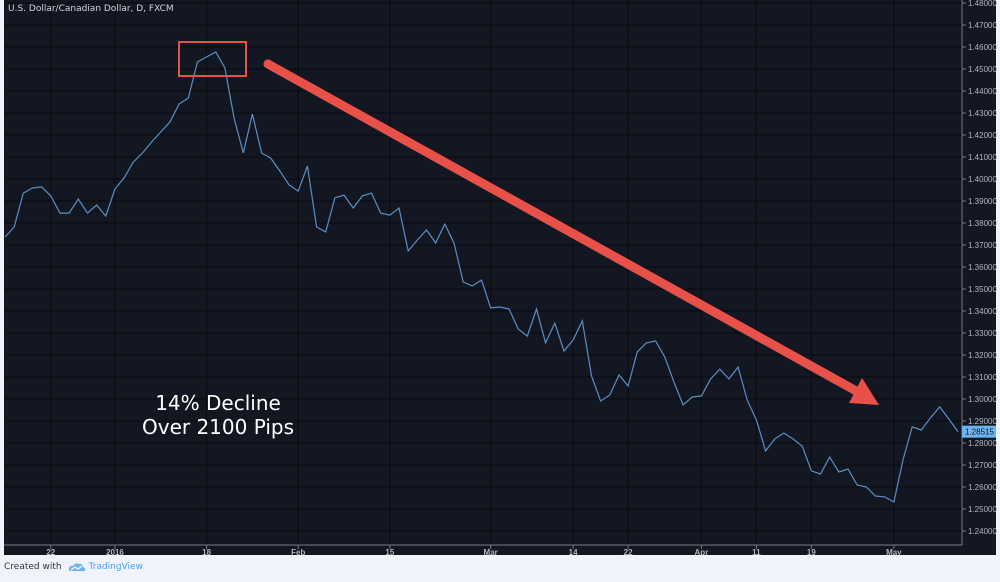  What do you see at coordinates (982, 223) in the screenshot?
I see `y-axis-tick-label: 1.38000` at bounding box center [982, 223].